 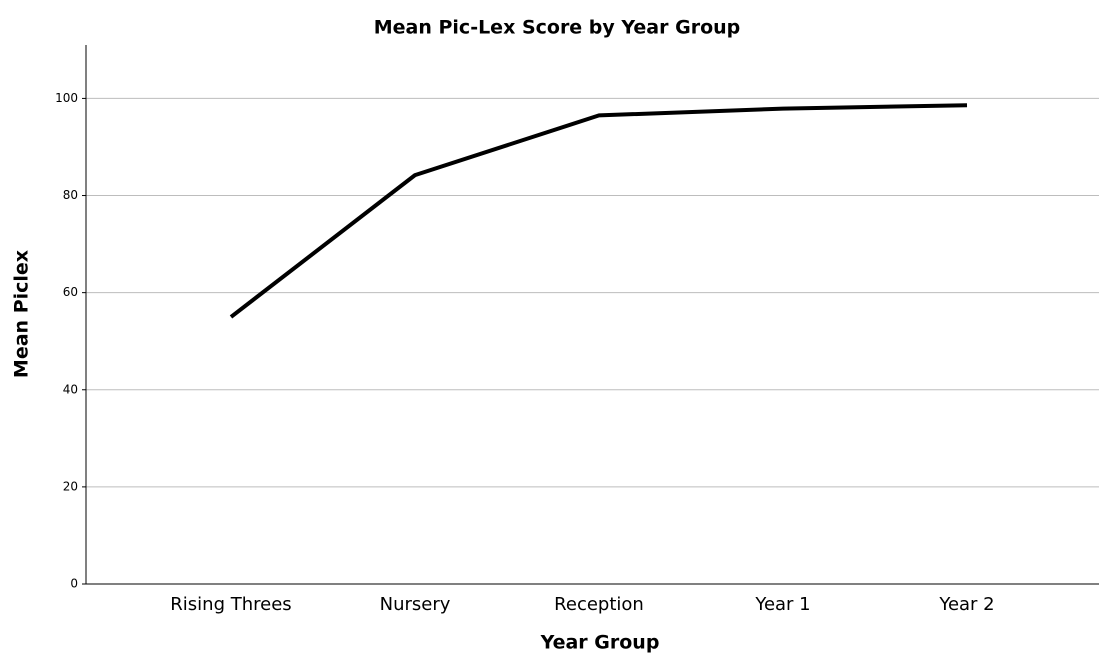 I want to click on chart-title: Mean Pic-Lex Score by Year Group, so click(x=557, y=28).